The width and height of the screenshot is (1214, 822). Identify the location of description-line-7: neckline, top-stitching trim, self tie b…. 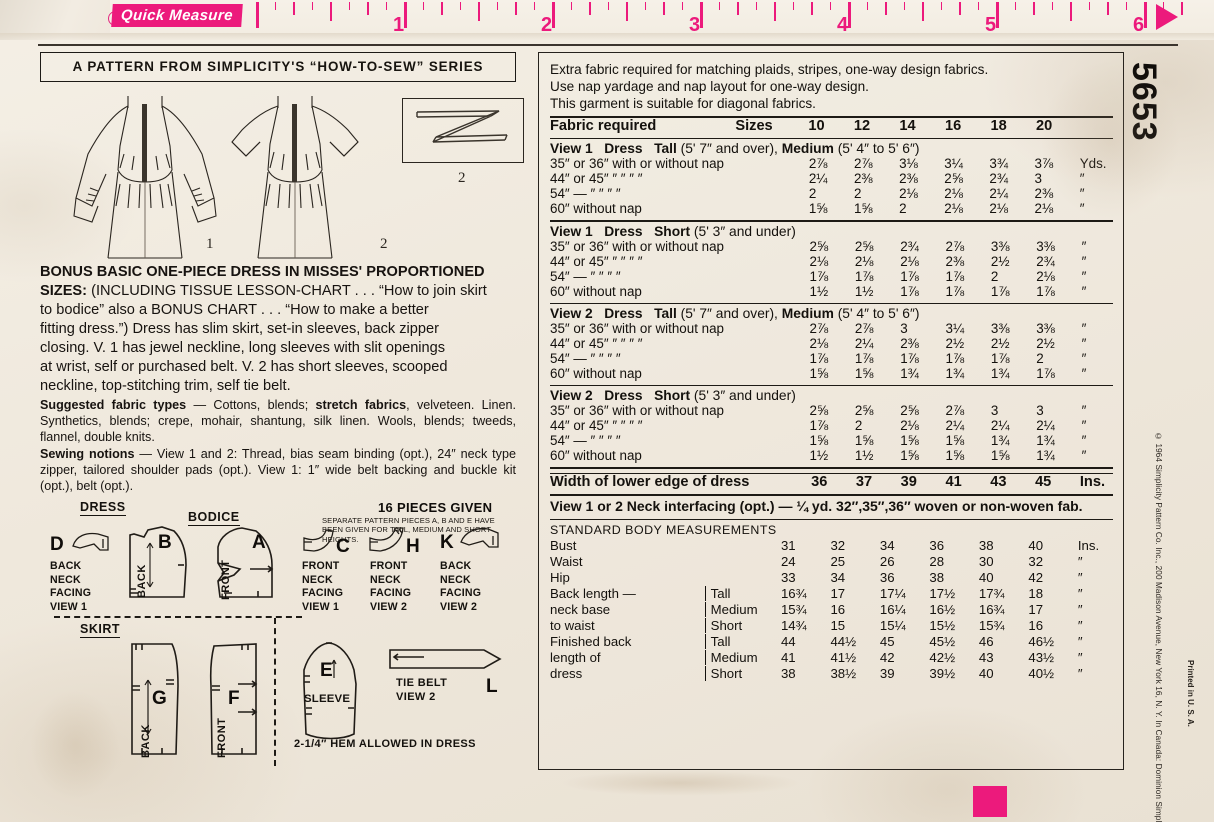
(165, 385).